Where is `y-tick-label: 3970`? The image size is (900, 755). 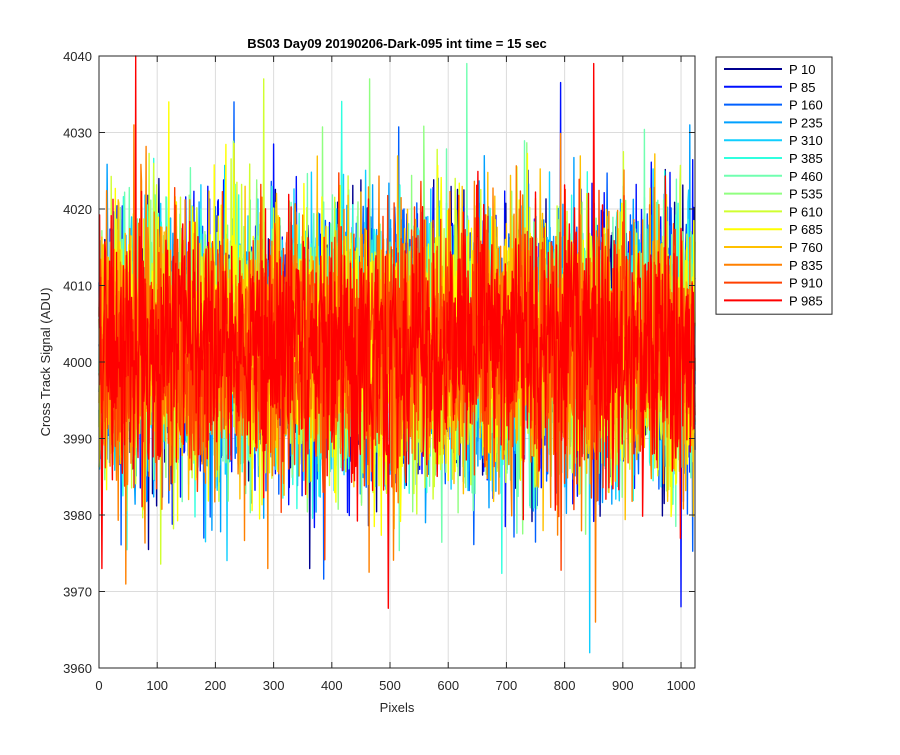 y-tick-label: 3970 is located at coordinates (77, 592).